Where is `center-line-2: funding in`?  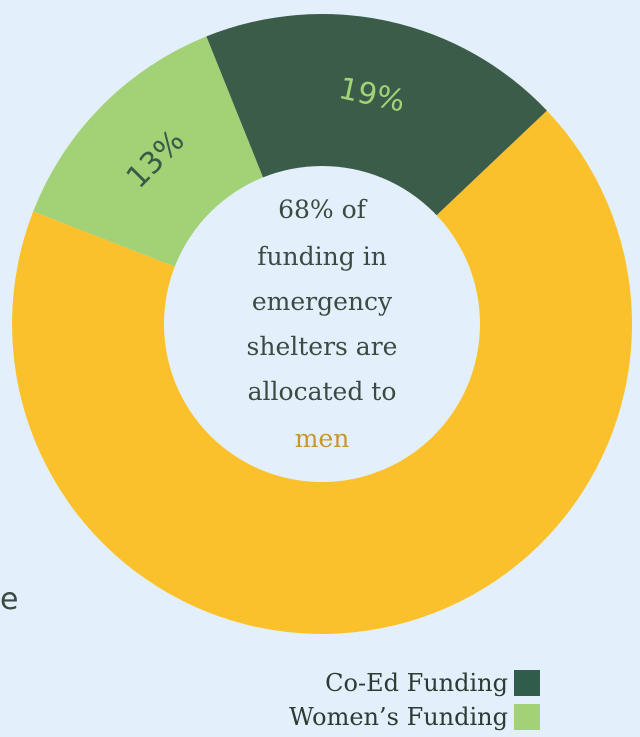 center-line-2: funding in is located at coordinates (322, 256).